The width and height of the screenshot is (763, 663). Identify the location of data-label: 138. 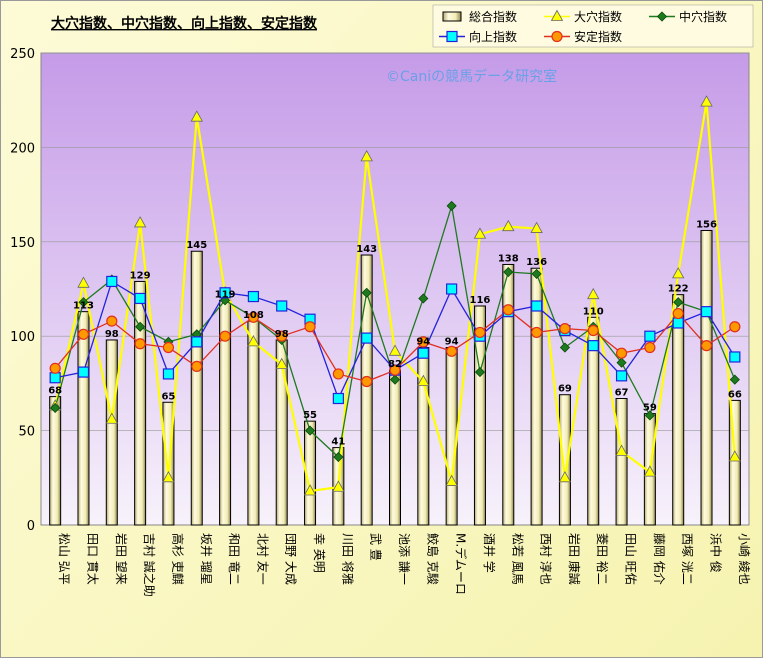
(508, 258).